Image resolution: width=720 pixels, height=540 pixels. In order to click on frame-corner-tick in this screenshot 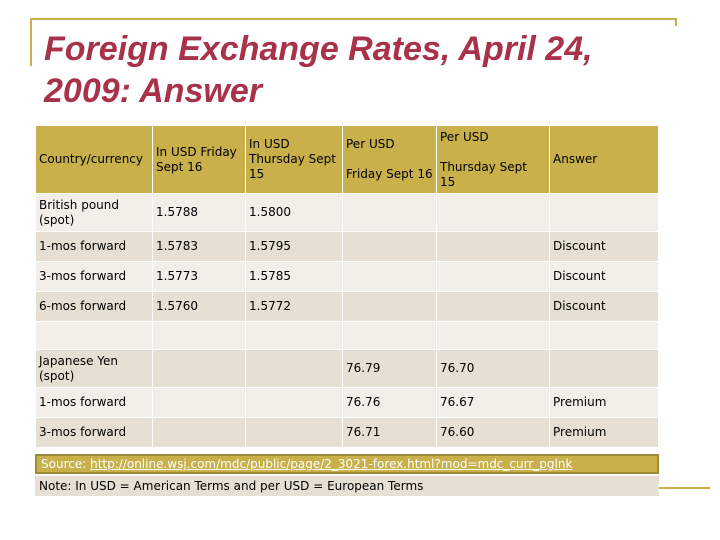, I will do `click(676, 22)`.